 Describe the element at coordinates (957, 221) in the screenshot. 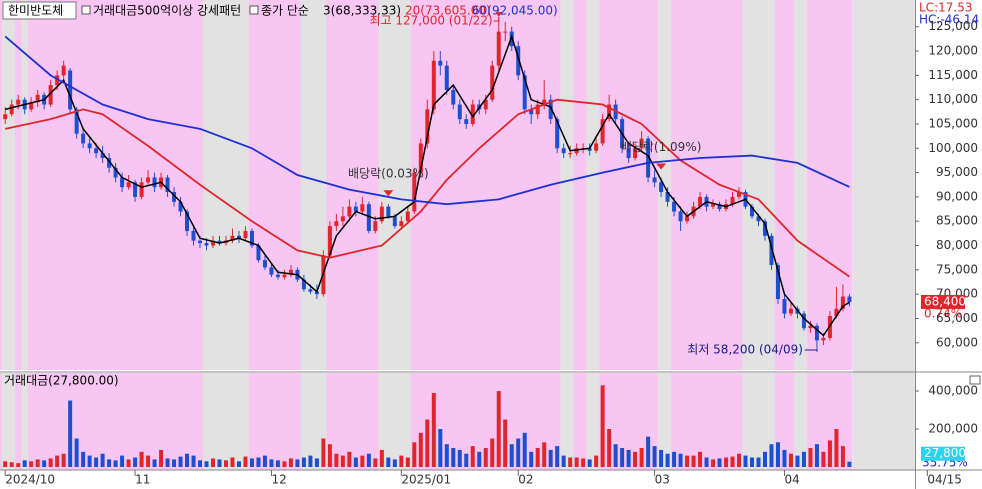

I see `y-tick-label: 85,000` at that location.